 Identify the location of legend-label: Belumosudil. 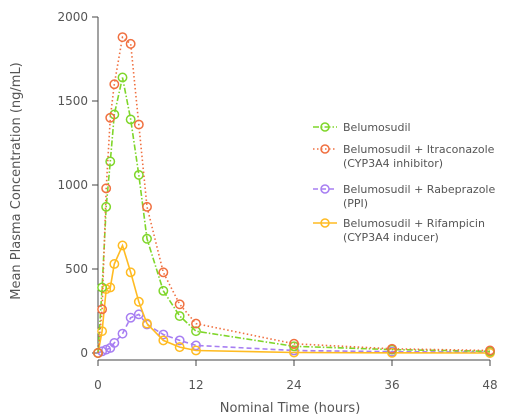
(377, 127).